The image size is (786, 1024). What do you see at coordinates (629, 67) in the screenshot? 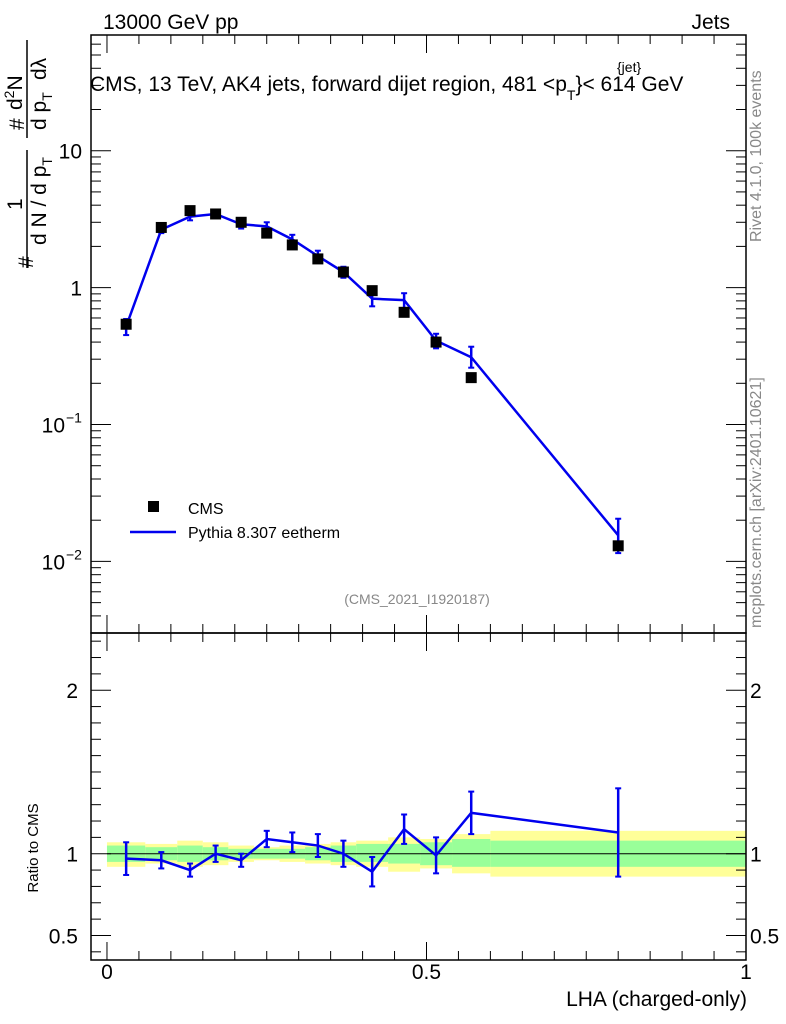
I see `plot-title-sup: {jet}` at bounding box center [629, 67].